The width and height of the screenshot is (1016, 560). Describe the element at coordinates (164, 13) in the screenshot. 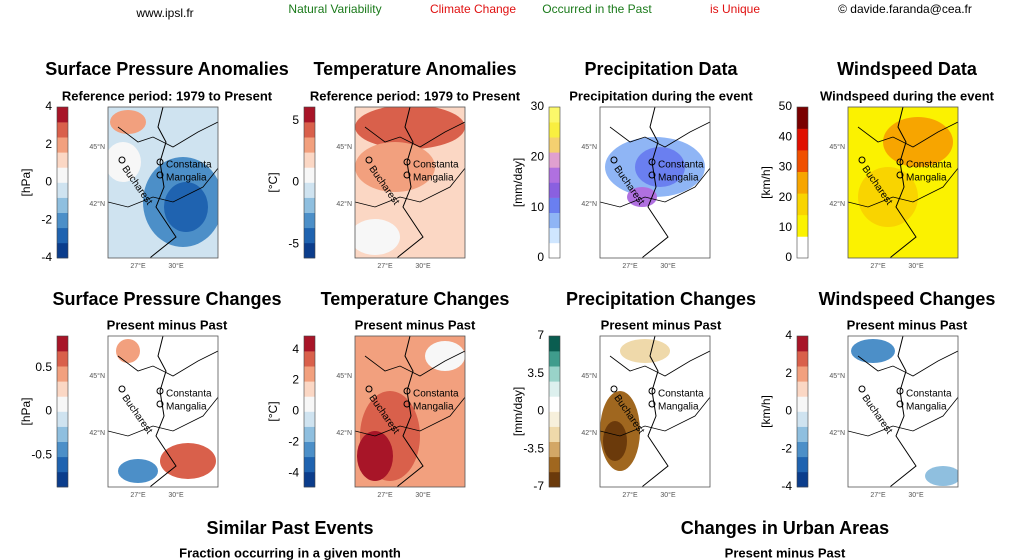

I see `website: www.ipsl.fr` at that location.